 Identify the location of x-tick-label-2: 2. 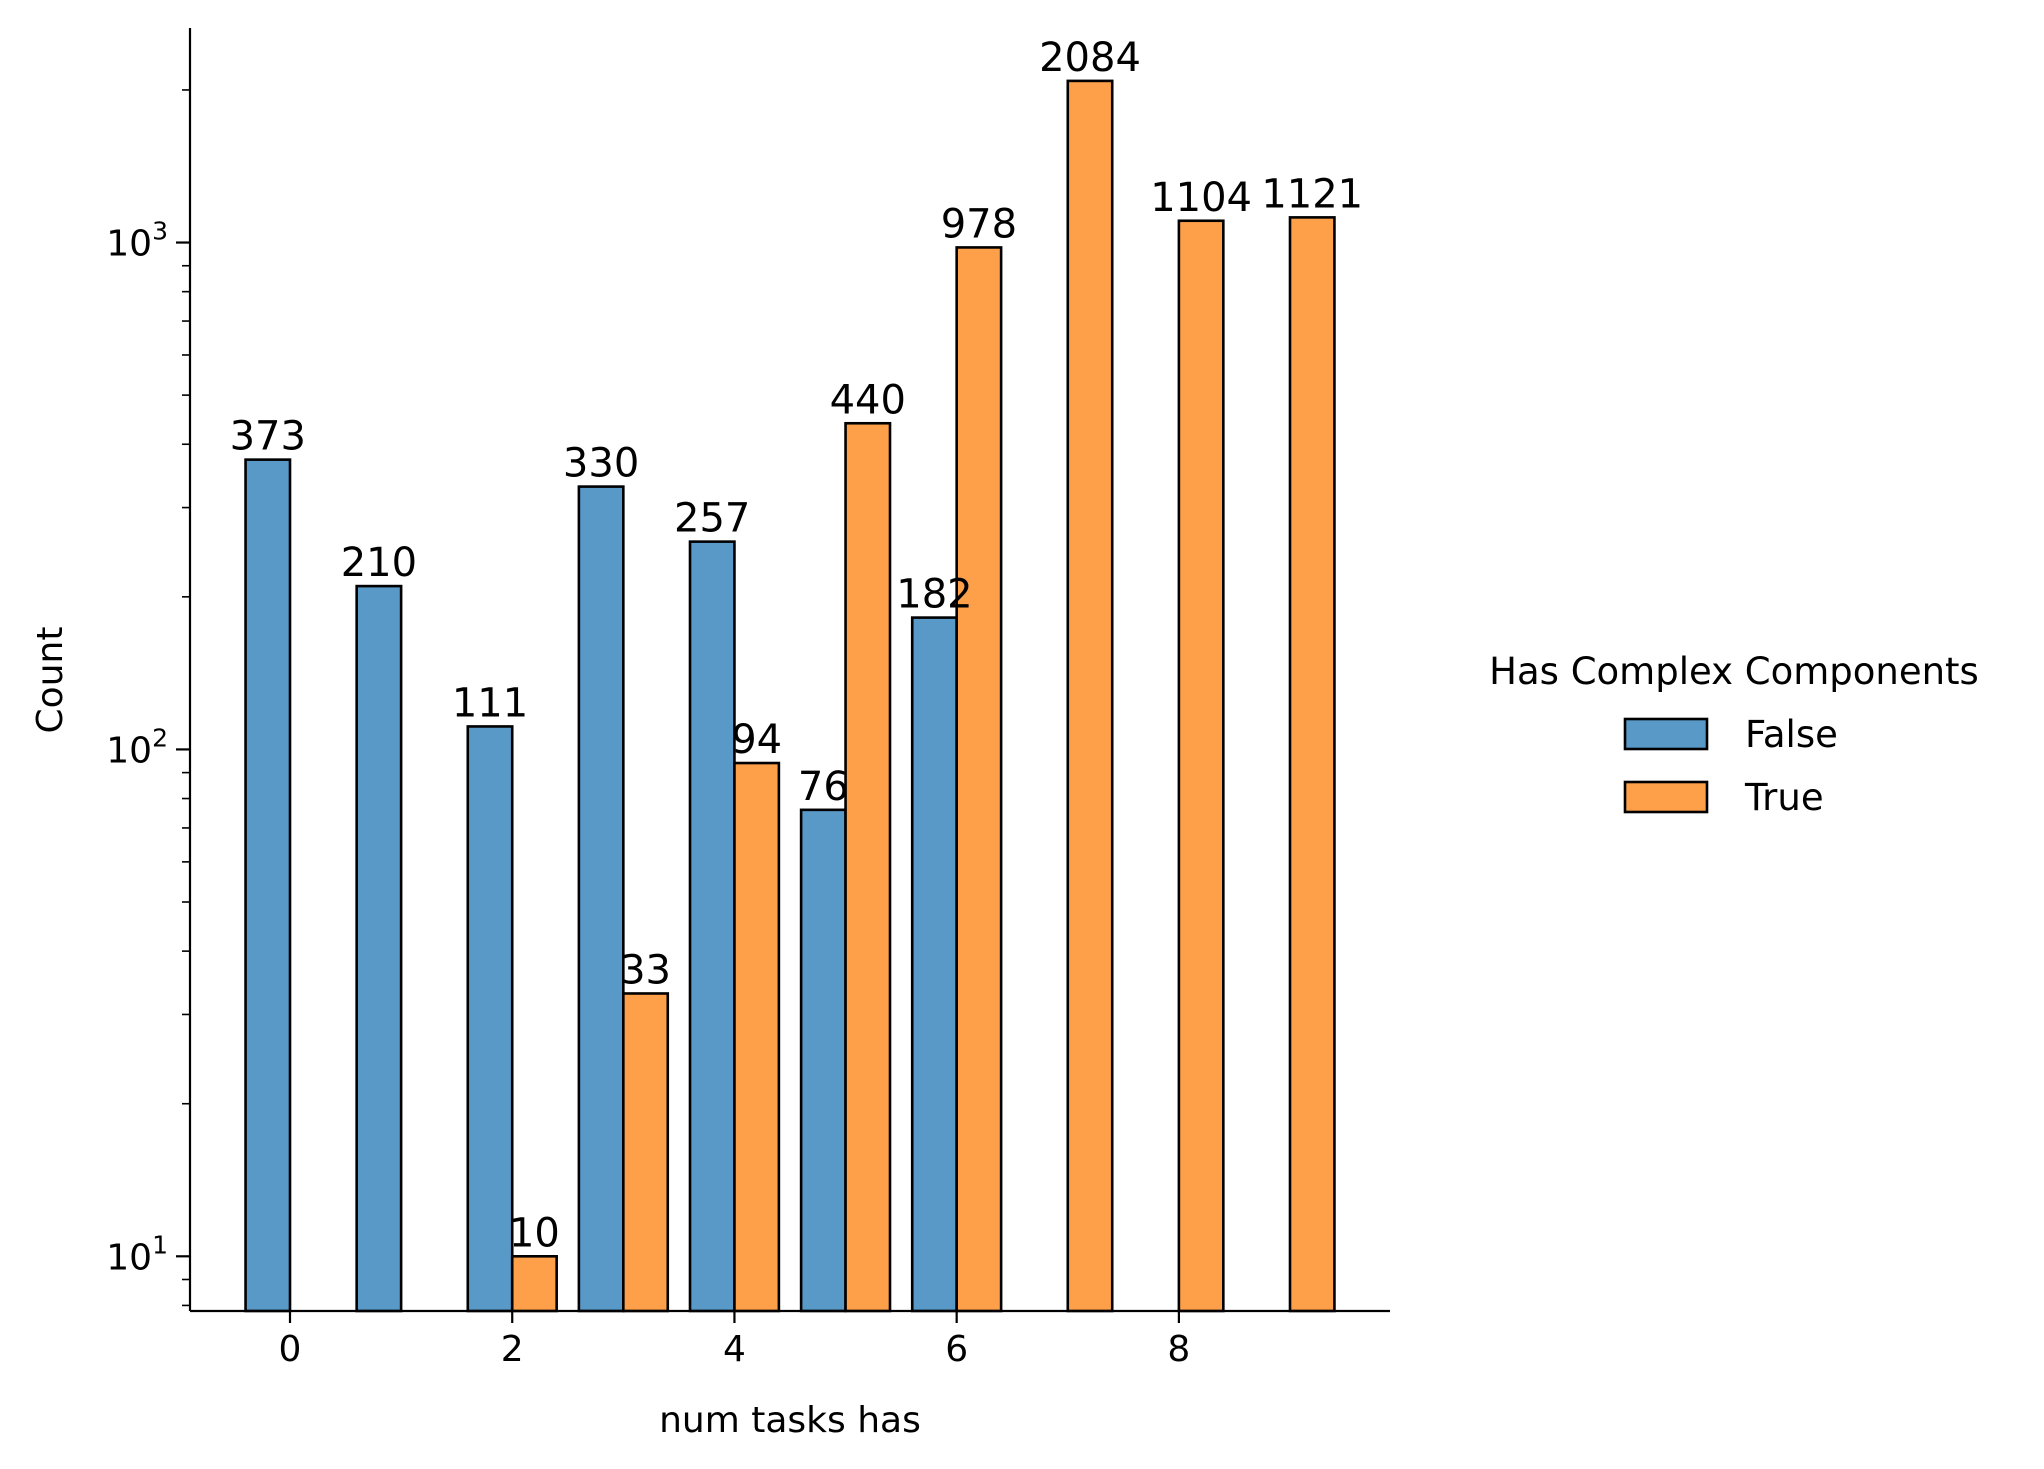
(512, 1349).